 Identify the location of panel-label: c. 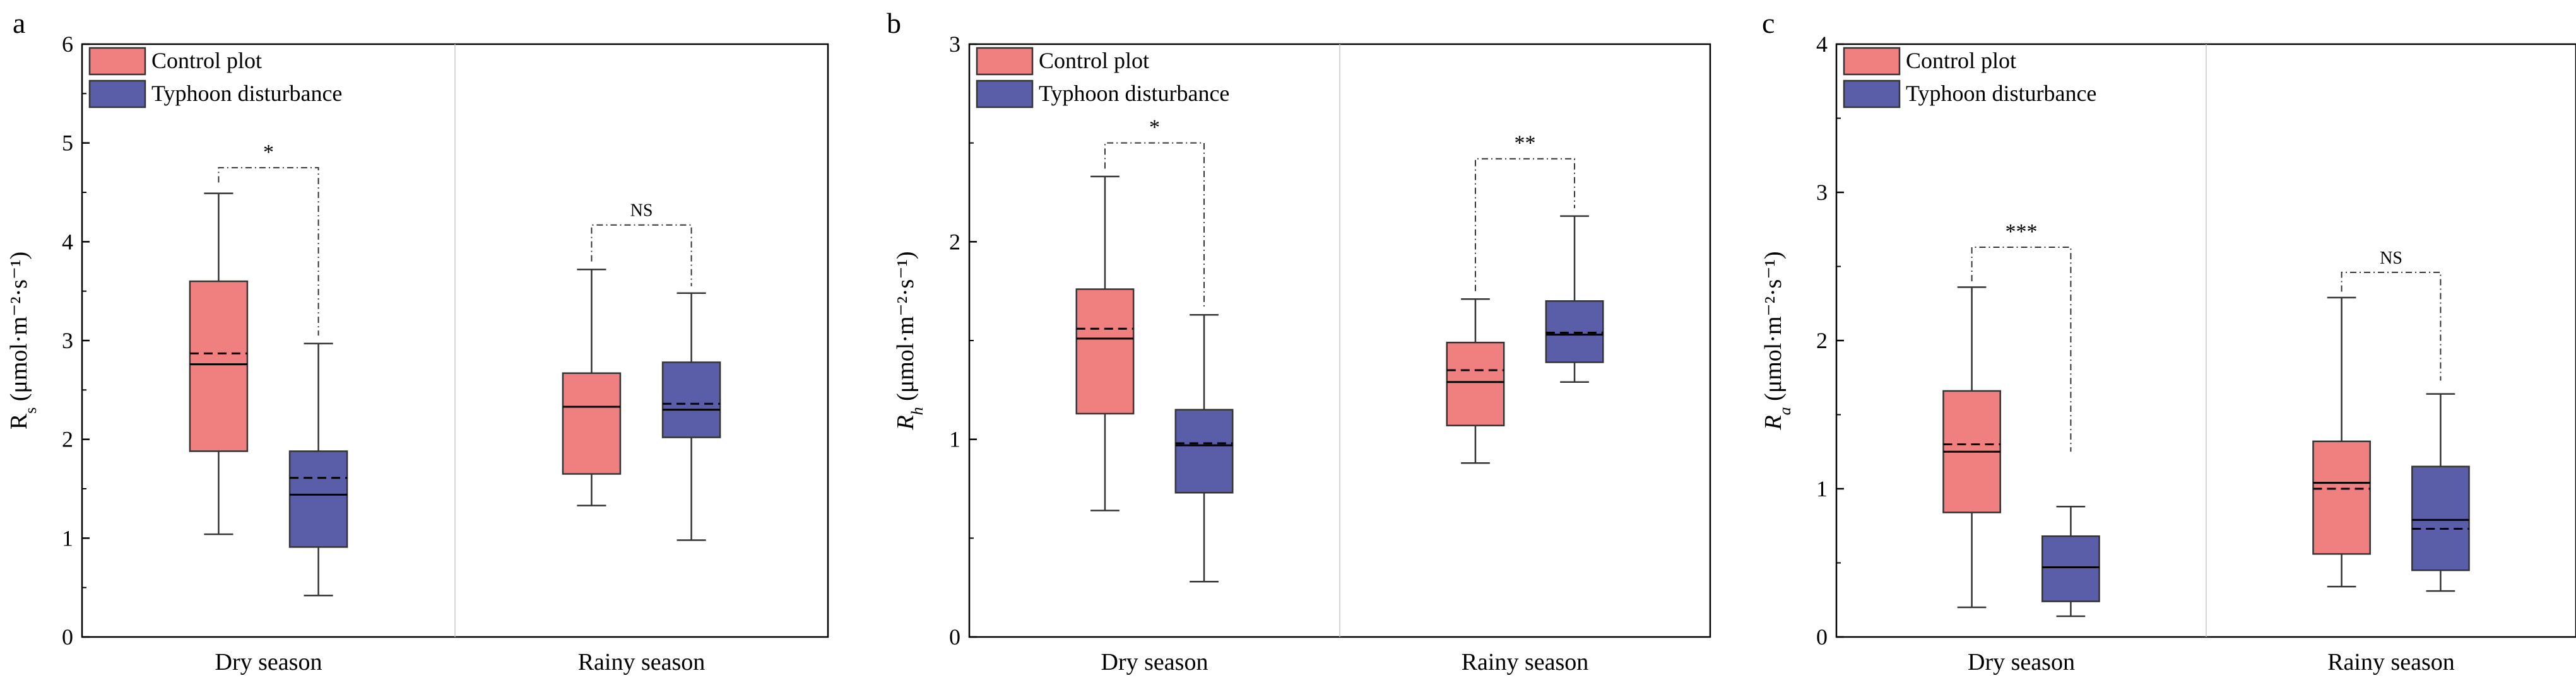
(1769, 23).